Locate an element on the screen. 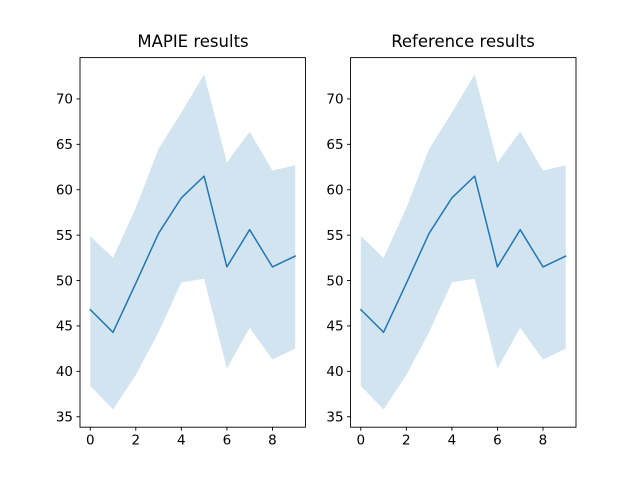  mapie-plot-title: MAPIE results is located at coordinates (193, 41).